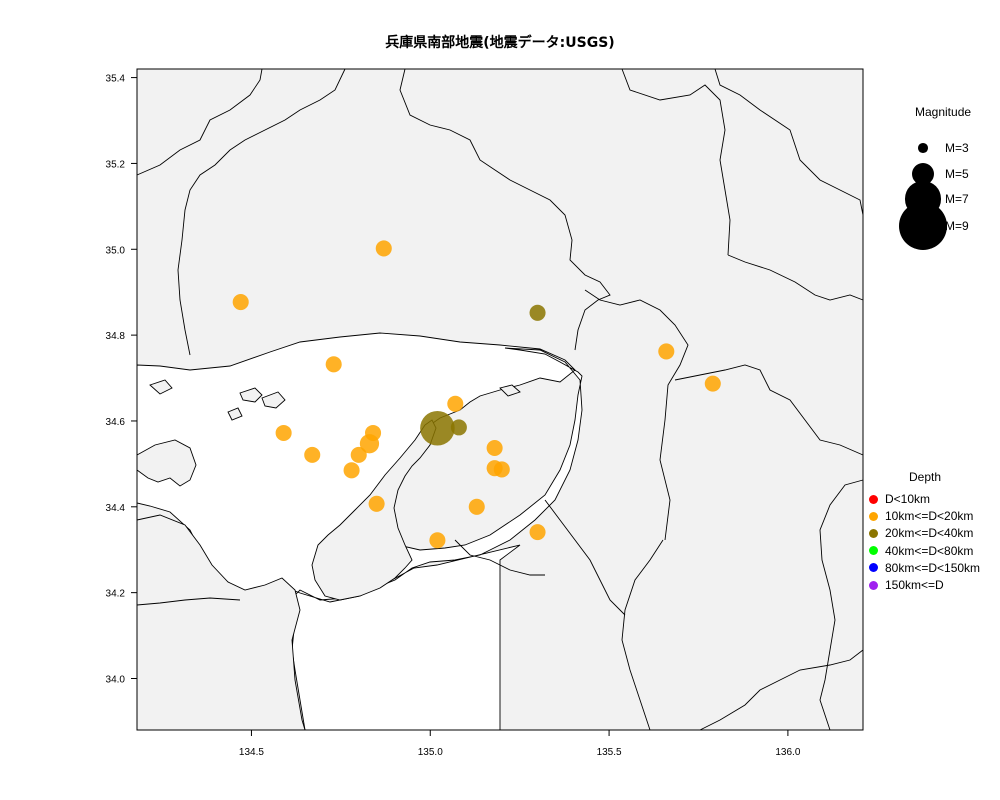 The height and width of the screenshot is (800, 1000). Describe the element at coordinates (914, 585) in the screenshot. I see `depth-legend-label: 150km<=D` at that location.